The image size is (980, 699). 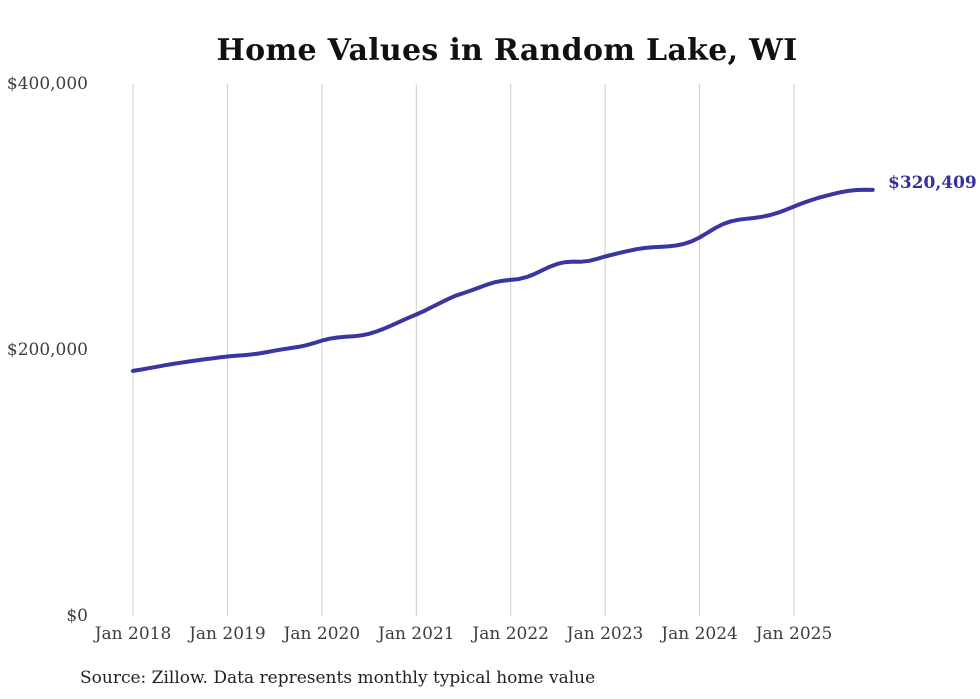 What do you see at coordinates (47, 350) in the screenshot?
I see `y-tick-label: $200,000` at bounding box center [47, 350].